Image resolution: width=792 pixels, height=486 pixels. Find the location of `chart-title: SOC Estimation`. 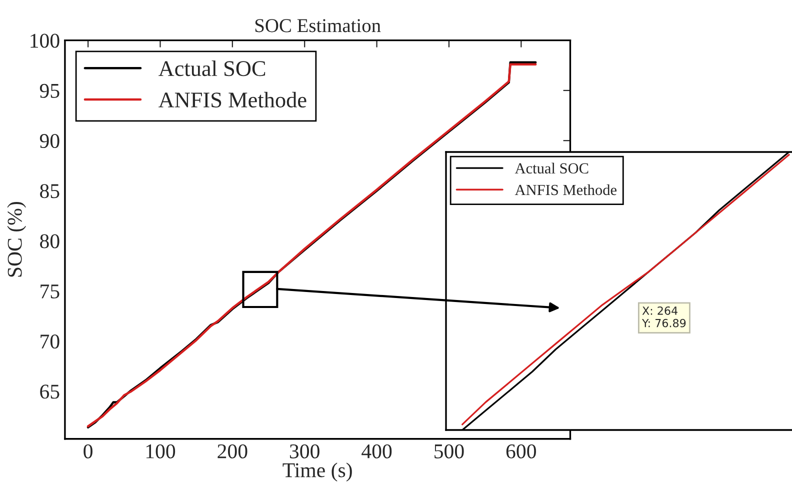

chart-title: SOC Estimation is located at coordinates (318, 25).